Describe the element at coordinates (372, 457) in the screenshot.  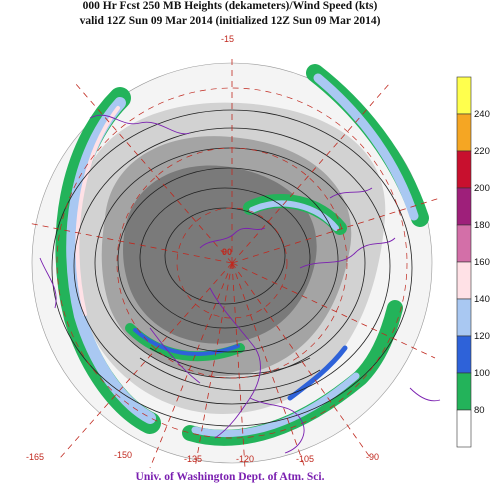
I see `lon-label-90: -90` at that location.